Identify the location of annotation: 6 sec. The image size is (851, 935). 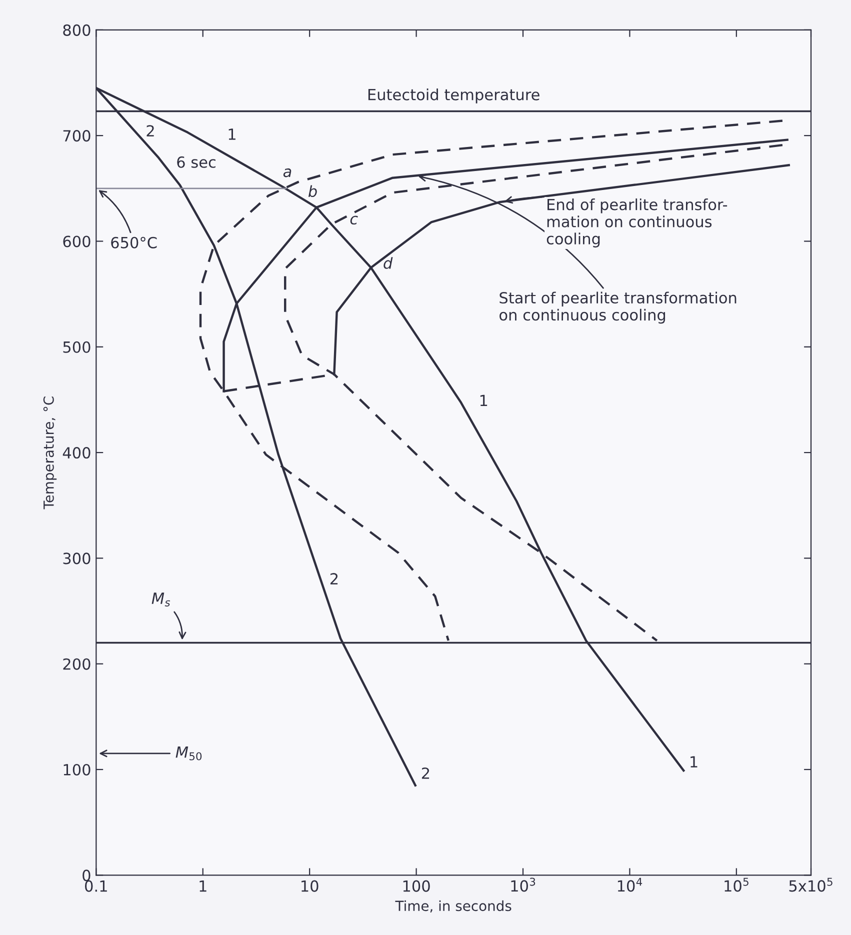
(196, 162).